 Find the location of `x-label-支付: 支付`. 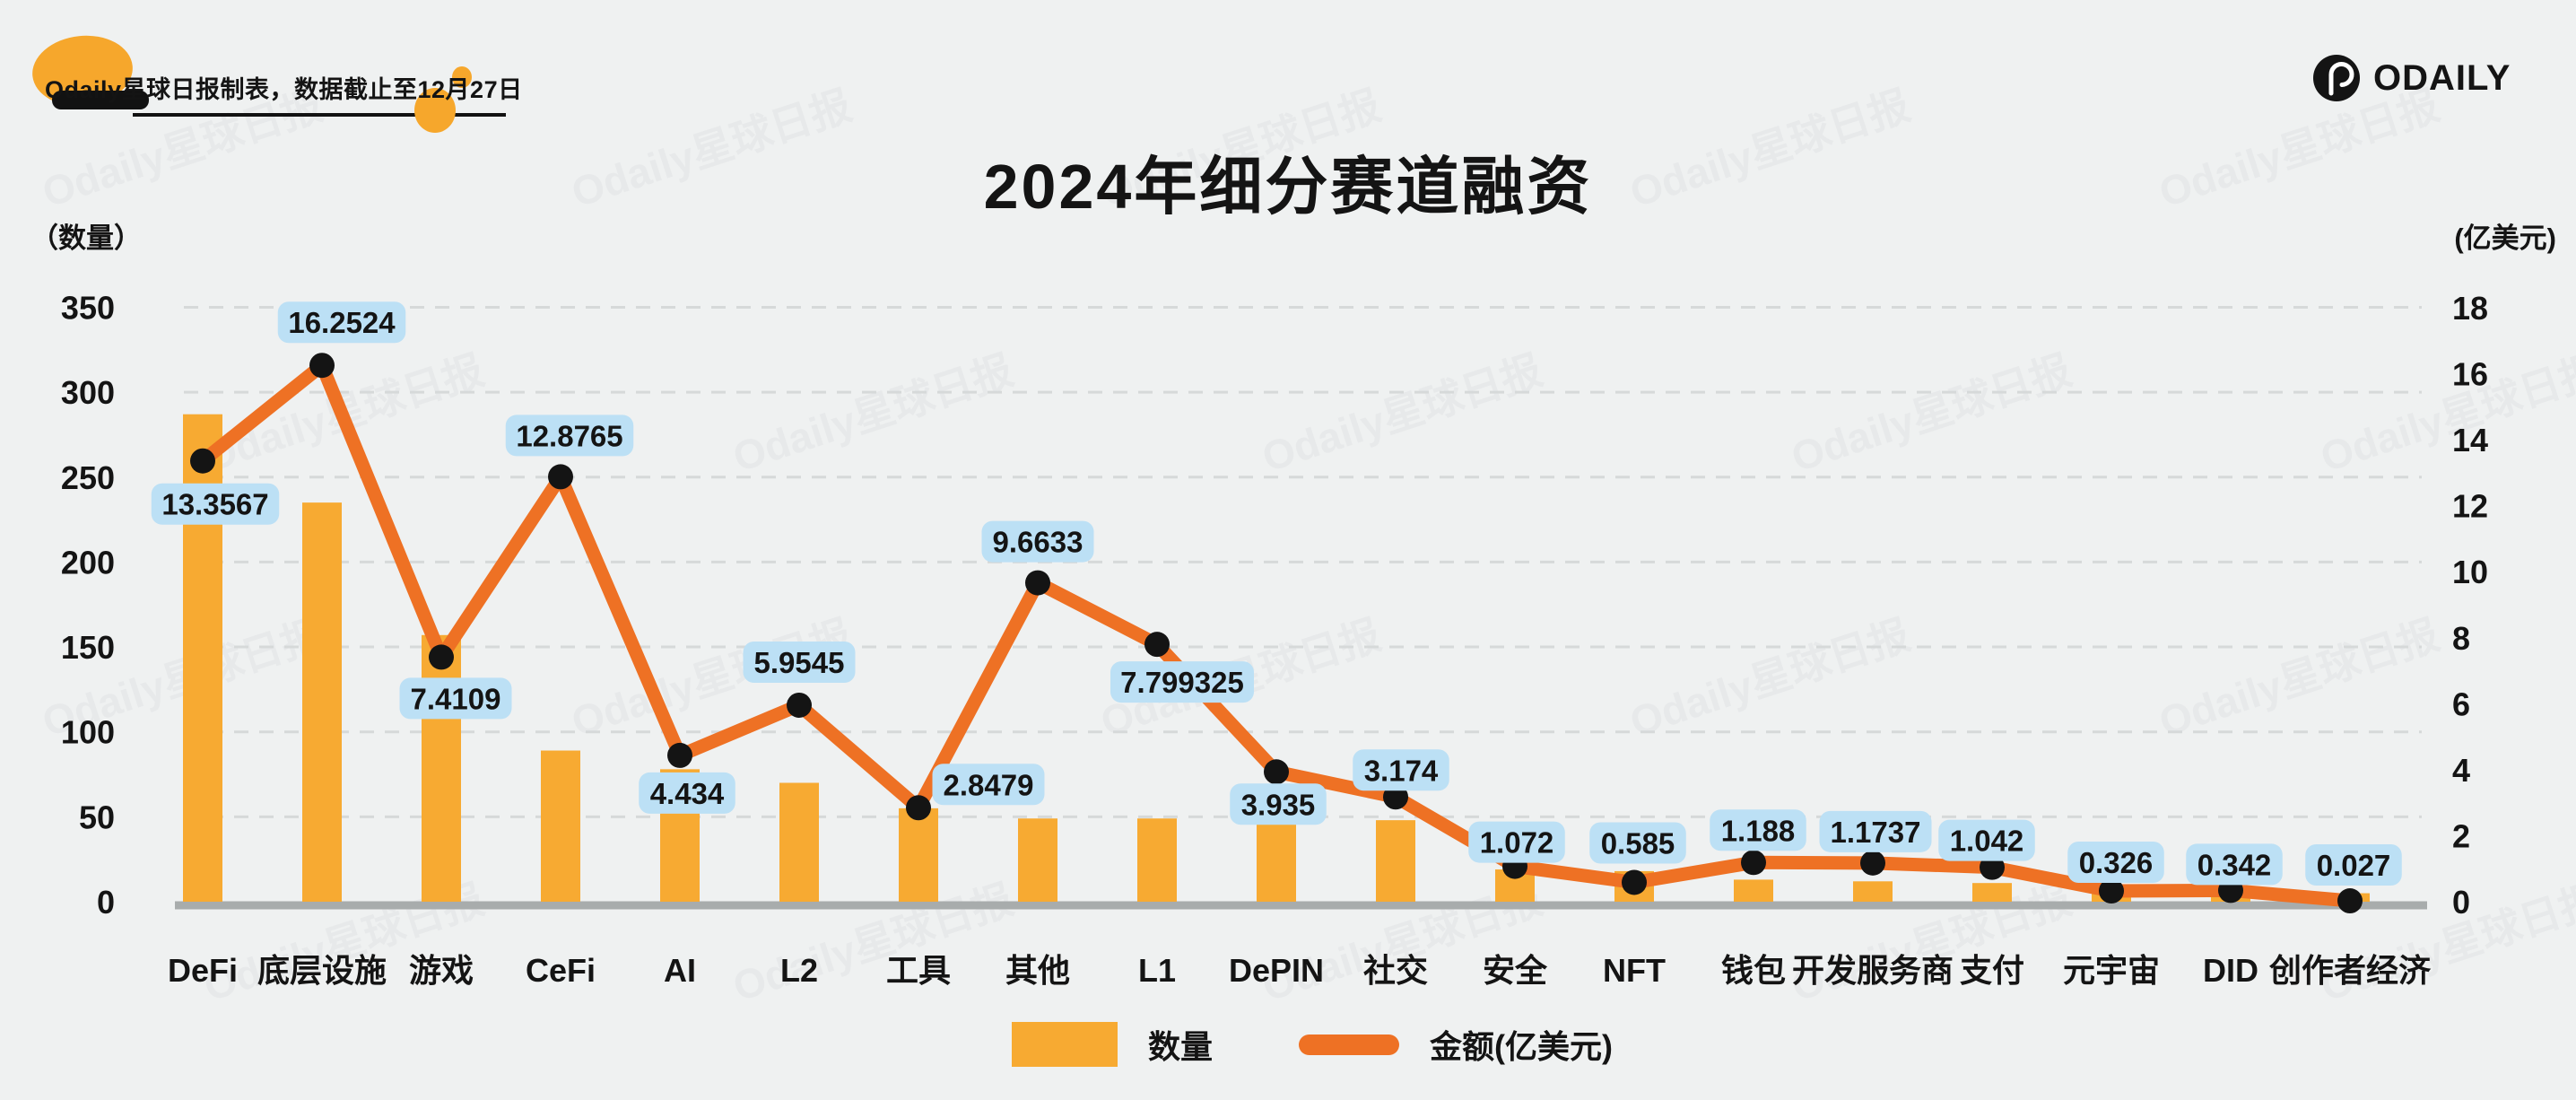

x-label-支付: 支付 is located at coordinates (1992, 970).